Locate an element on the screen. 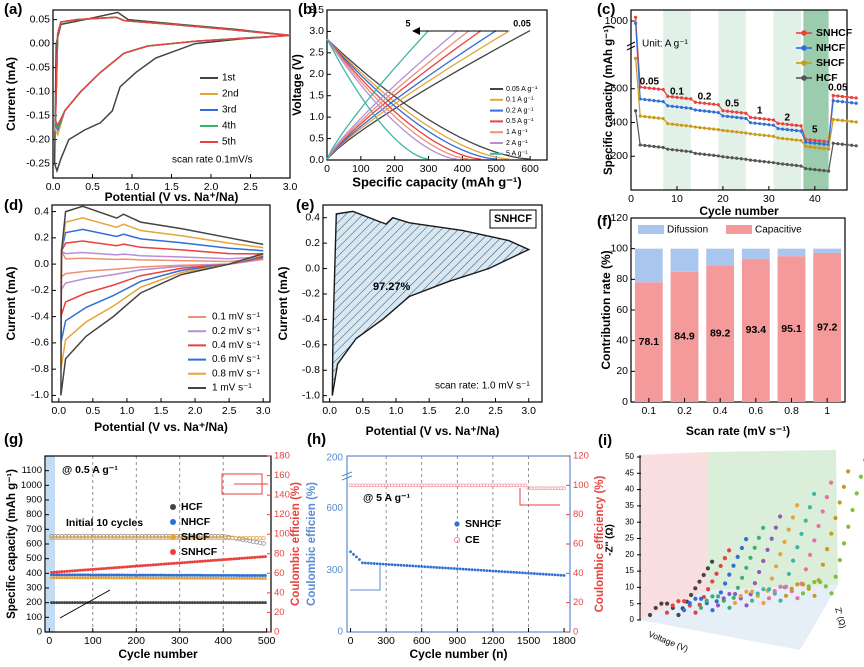 This screenshot has height=667, width=864. x-tick-label: 1.5 is located at coordinates (161, 411).